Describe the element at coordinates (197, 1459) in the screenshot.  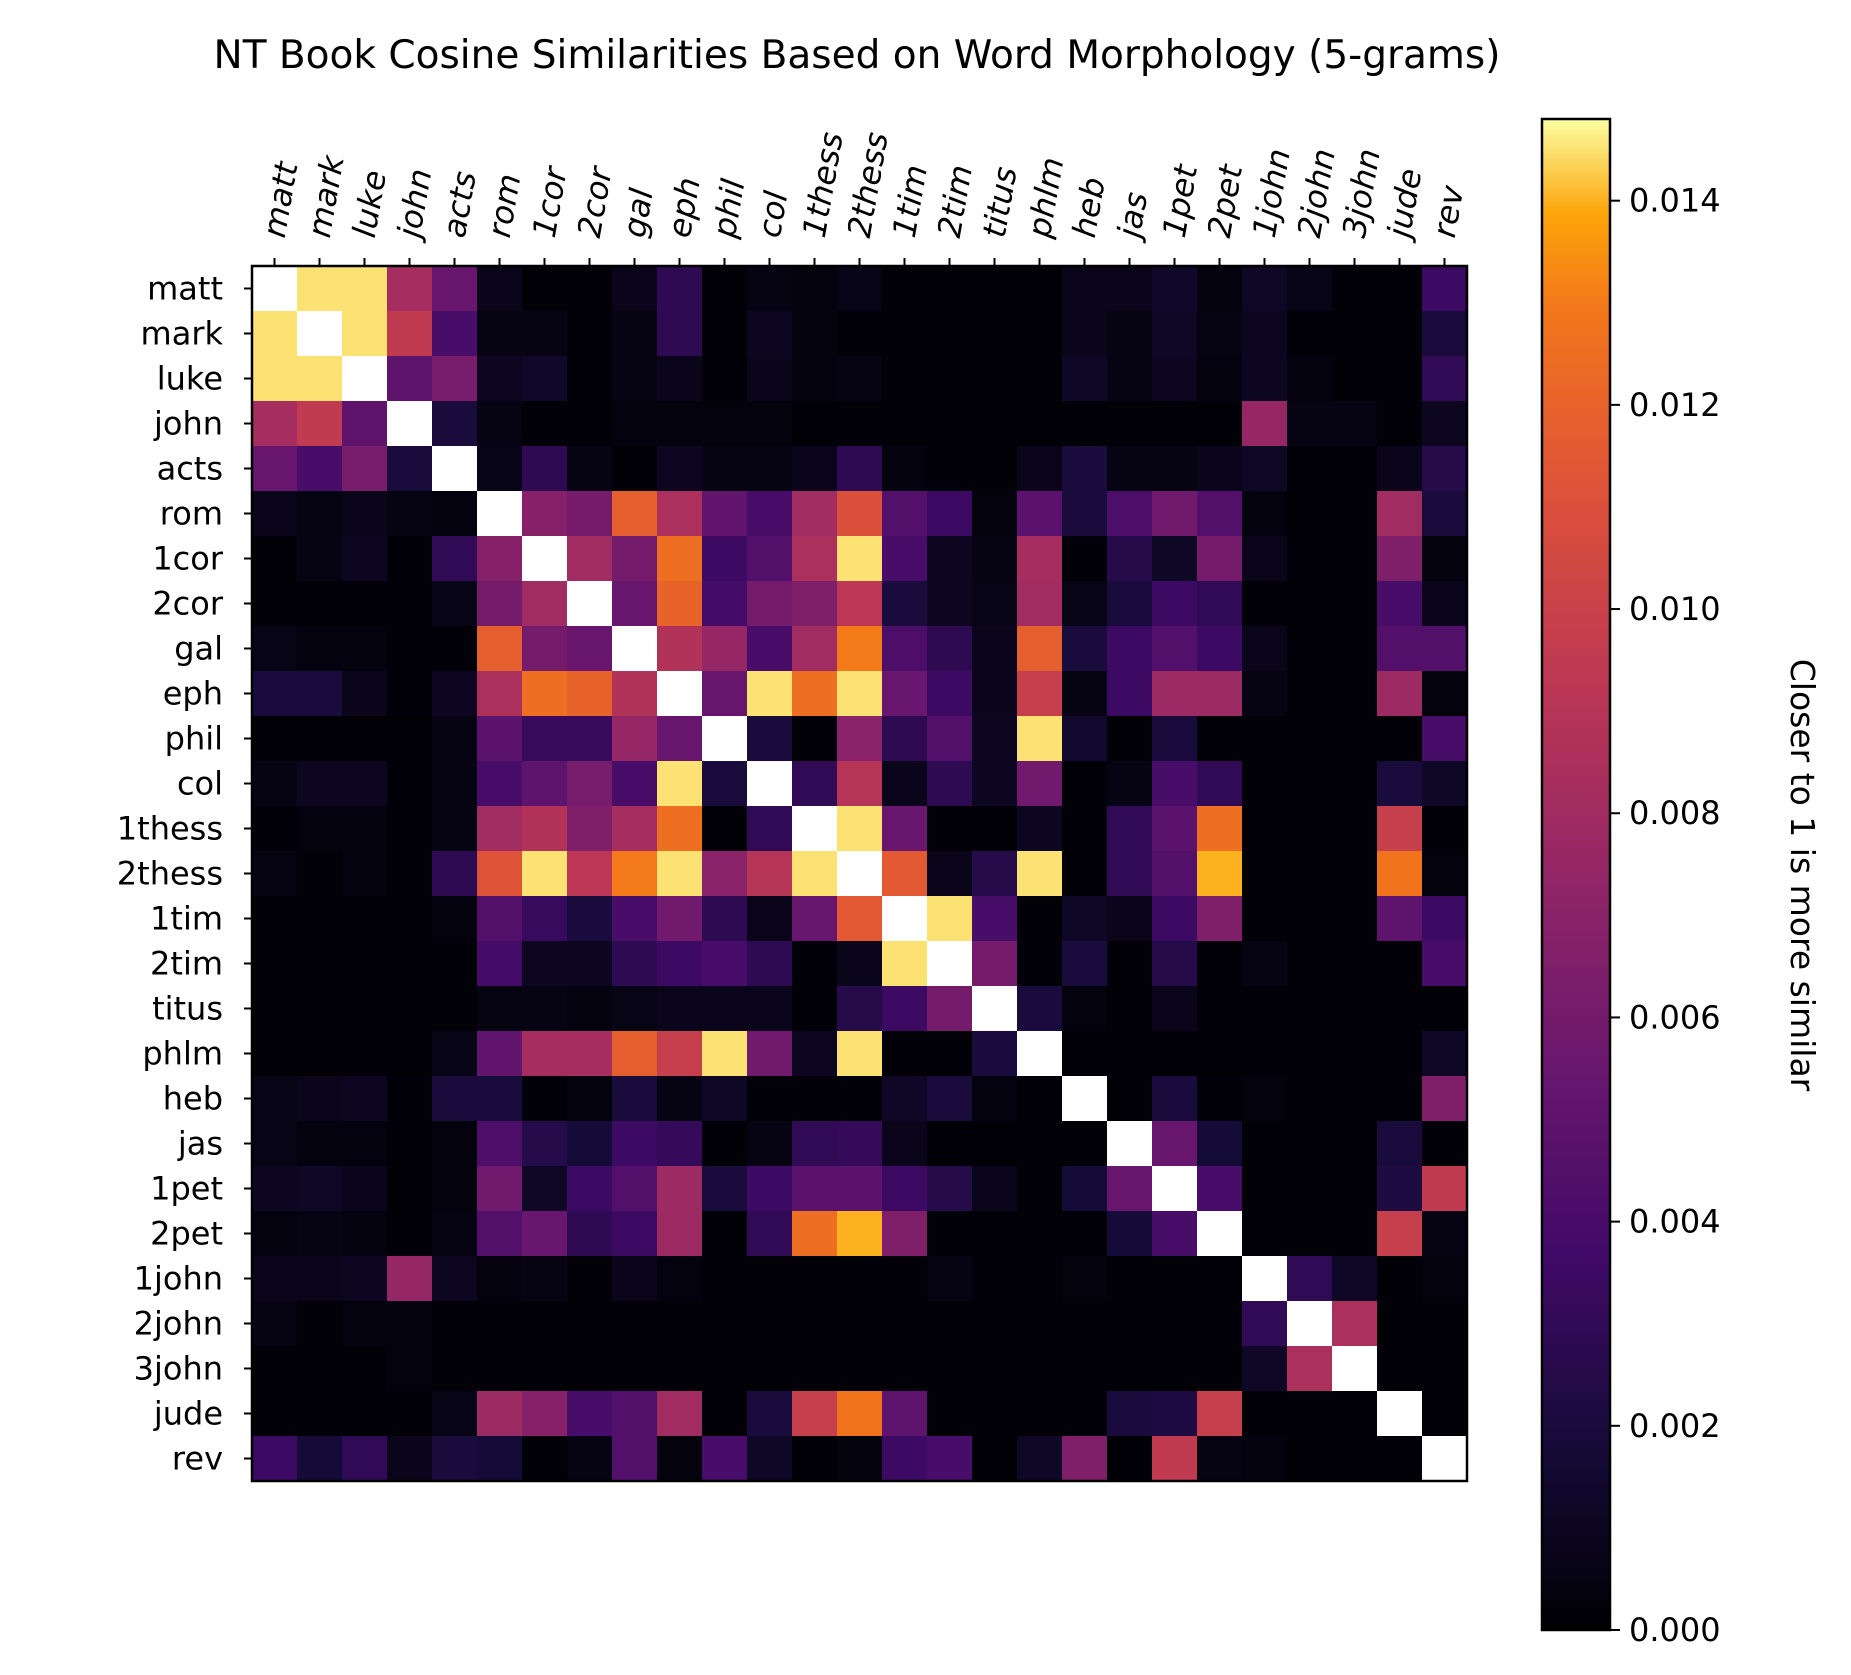
I see `y-tick-label: rev` at that location.